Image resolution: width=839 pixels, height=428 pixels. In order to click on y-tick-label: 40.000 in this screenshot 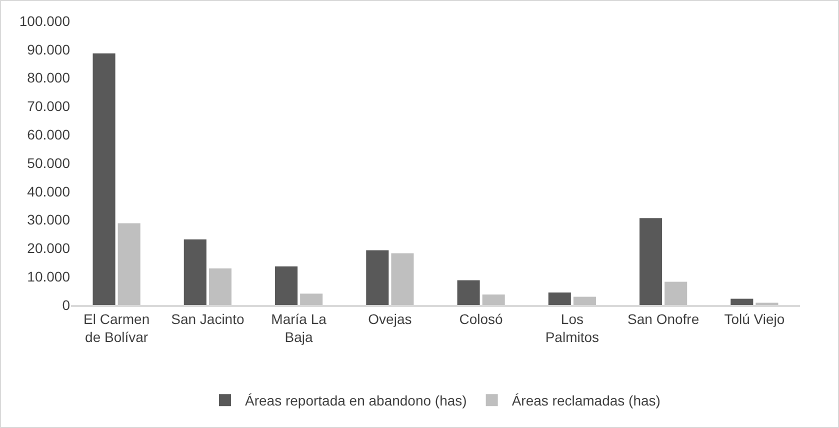, I will do `click(48, 191)`.